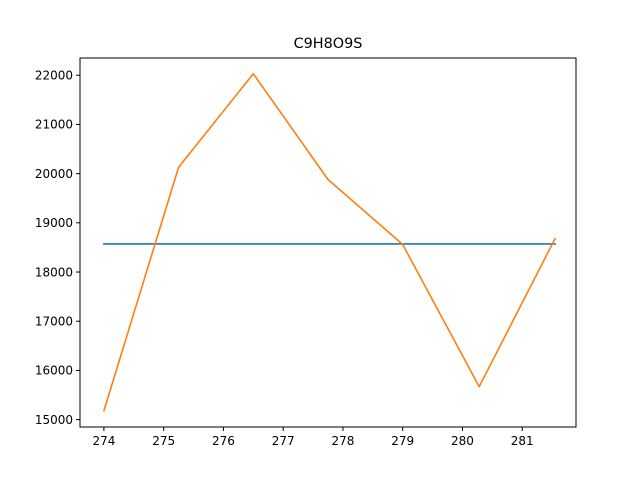 This screenshot has width=640, height=480. Describe the element at coordinates (328, 44) in the screenshot. I see `chart-title: C9H8O9S` at that location.